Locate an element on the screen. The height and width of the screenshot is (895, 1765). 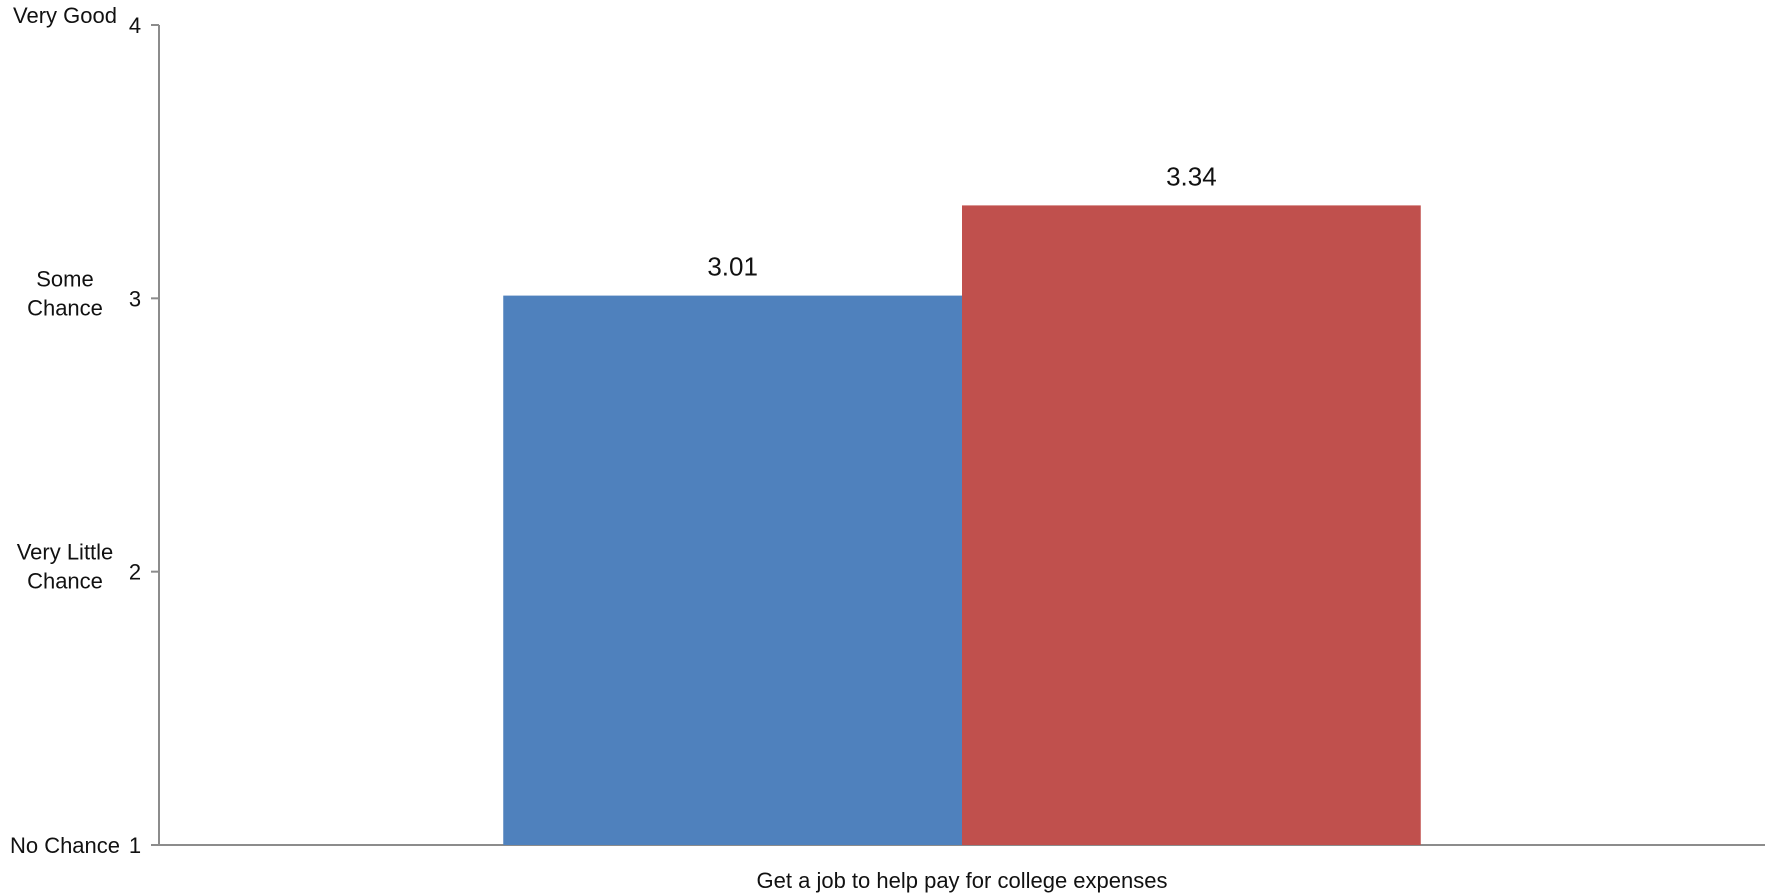
y-axis-text-label-line: Very Good is located at coordinates (65, 15).